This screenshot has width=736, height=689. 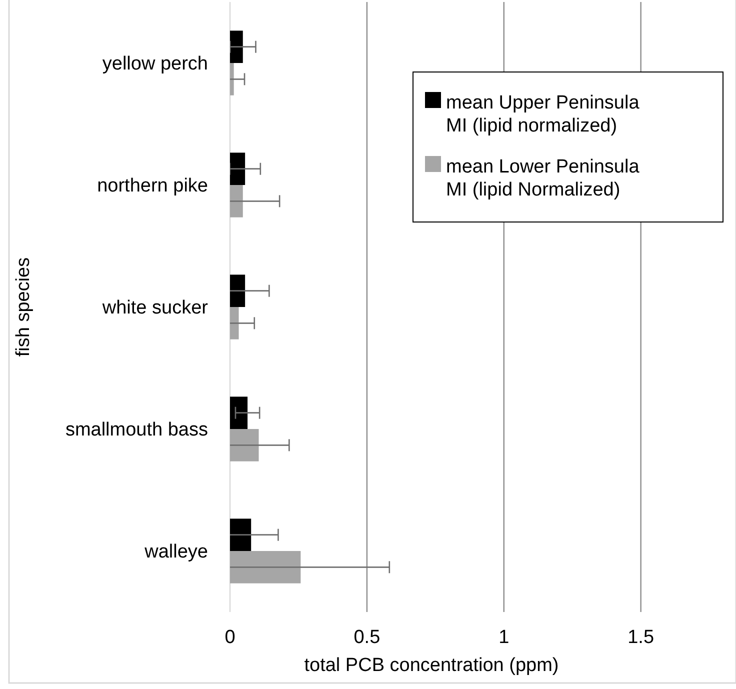 What do you see at coordinates (230, 637) in the screenshot?
I see `x-tick-label: 0` at bounding box center [230, 637].